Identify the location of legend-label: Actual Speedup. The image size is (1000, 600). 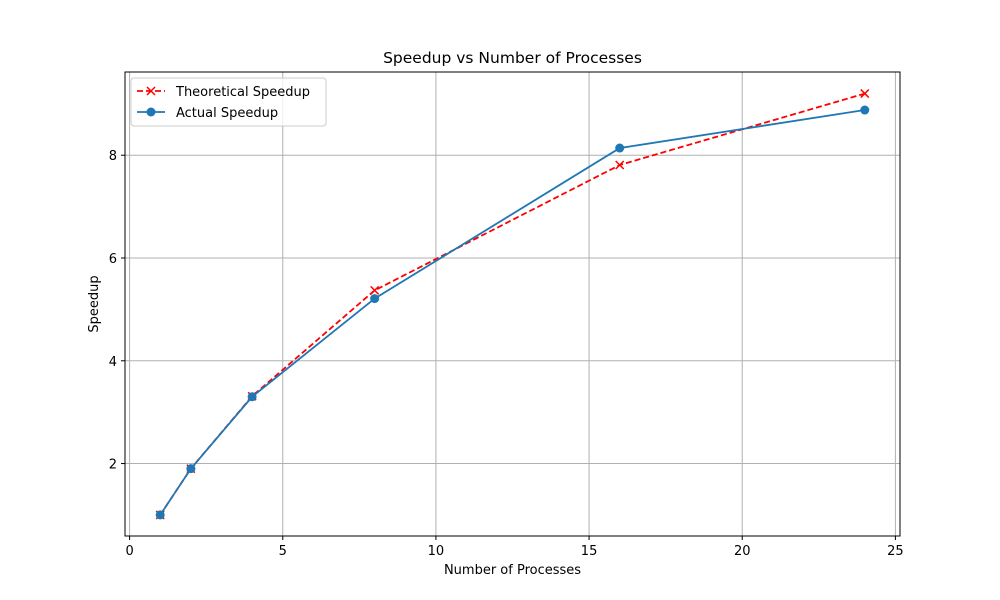
(227, 113).